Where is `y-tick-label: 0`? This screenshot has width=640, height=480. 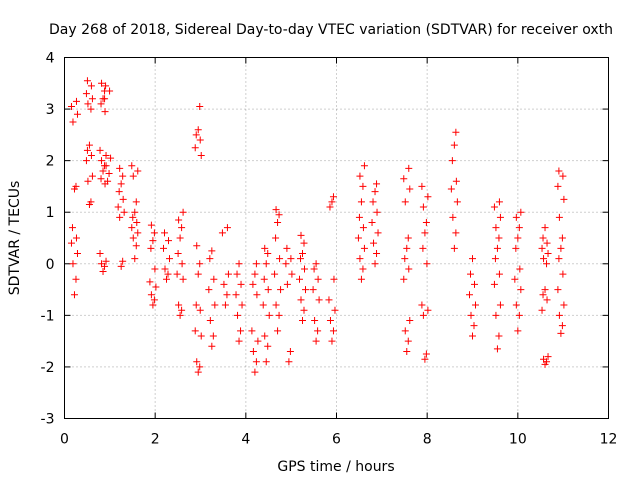 y-tick-label: 0 is located at coordinates (50, 265).